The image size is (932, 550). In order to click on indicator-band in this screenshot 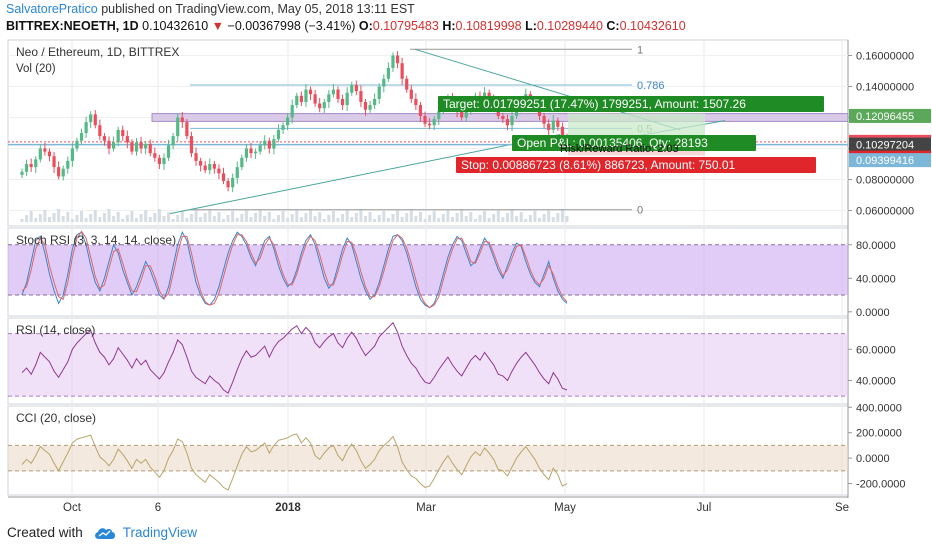, I will do `click(428, 365)`.